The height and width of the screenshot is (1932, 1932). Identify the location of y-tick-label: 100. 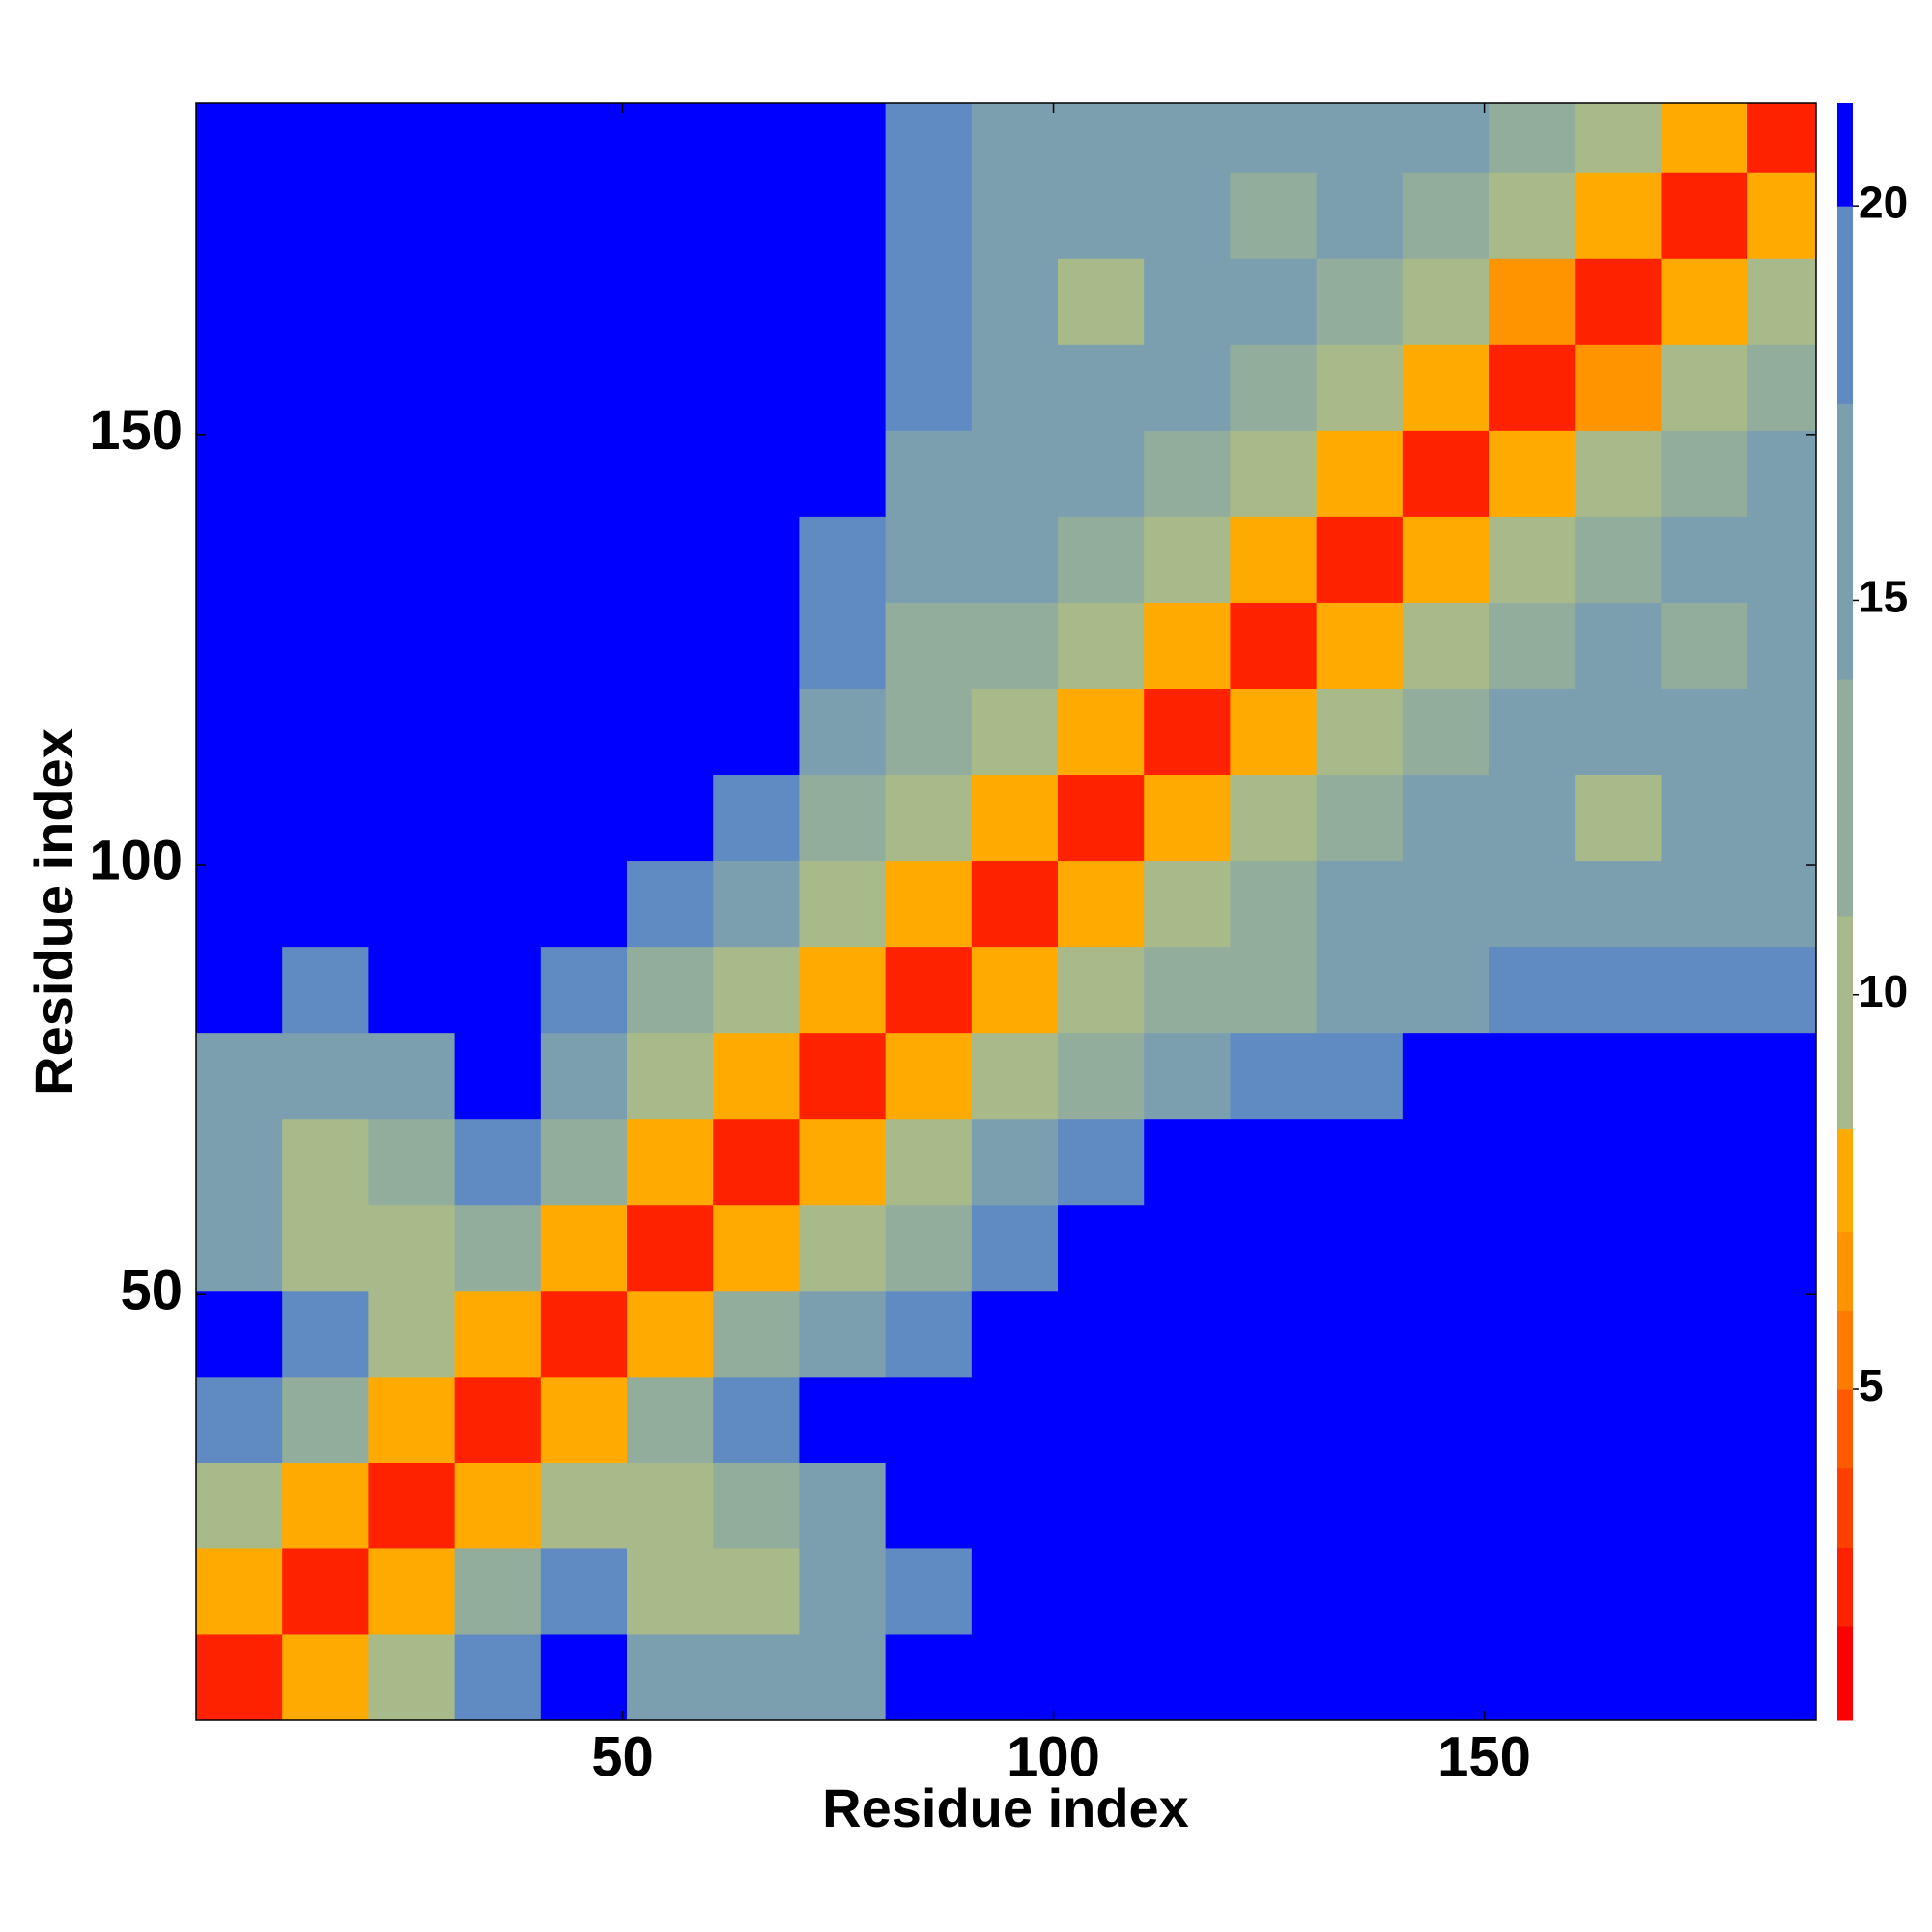
(136, 860).